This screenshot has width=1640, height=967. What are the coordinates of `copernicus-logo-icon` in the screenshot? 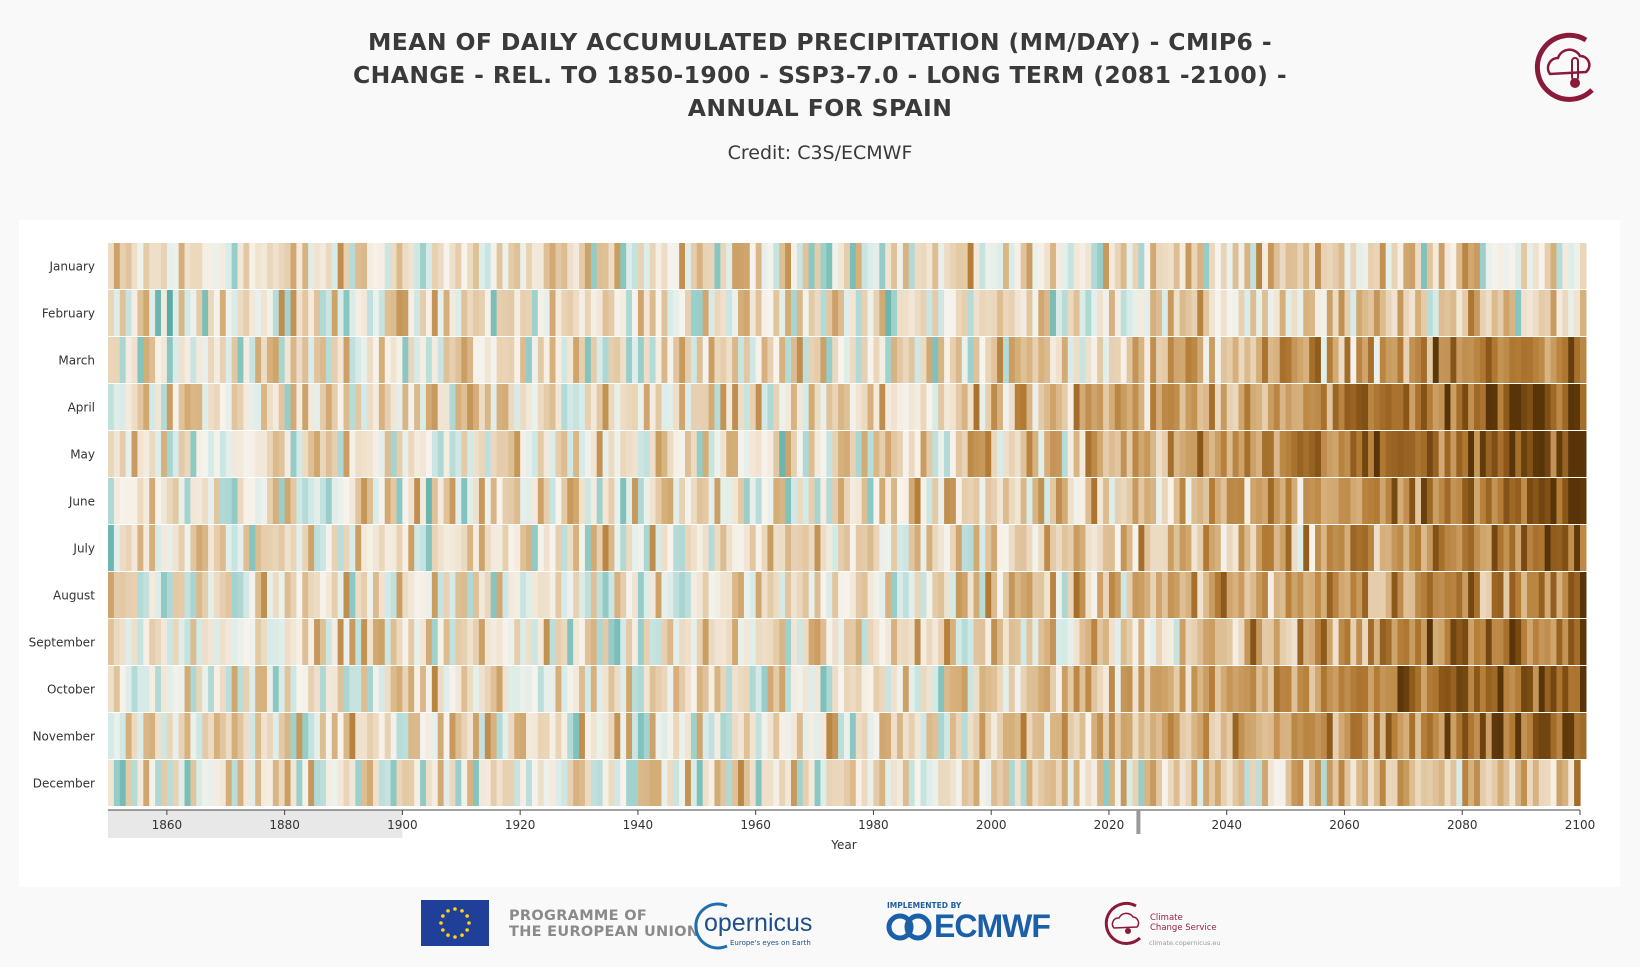 It's located at (711, 926).